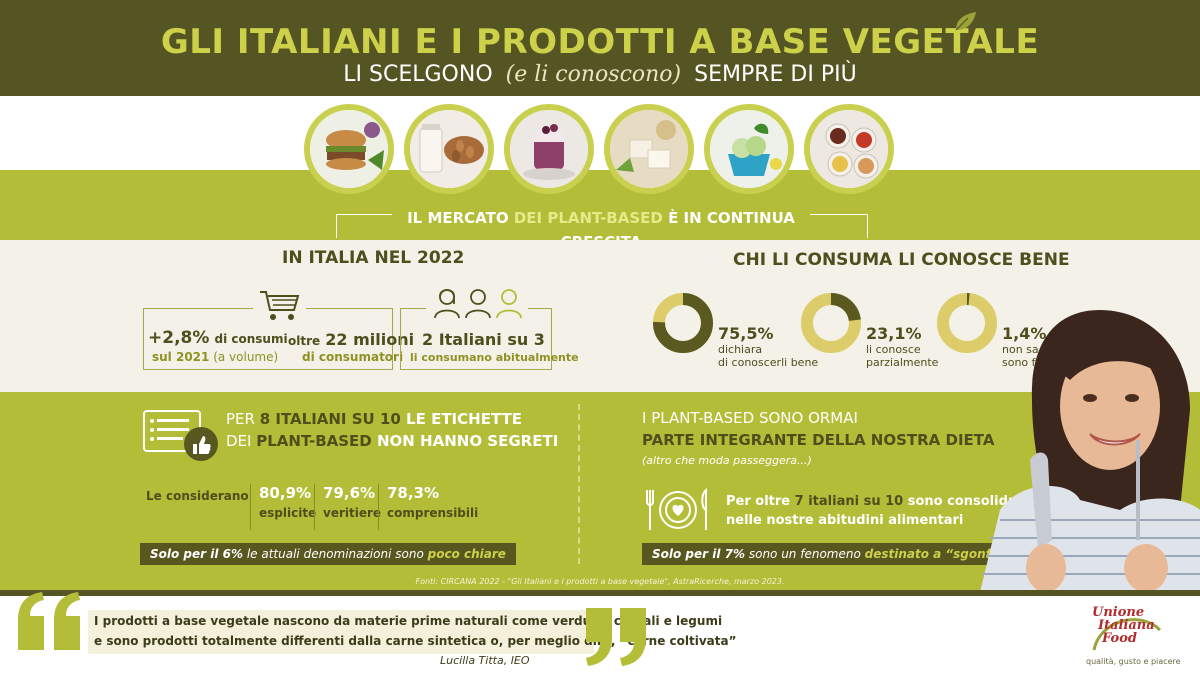  What do you see at coordinates (413, 308) in the screenshot?
I see `italiani-stats-box-topline-left` at bounding box center [413, 308].